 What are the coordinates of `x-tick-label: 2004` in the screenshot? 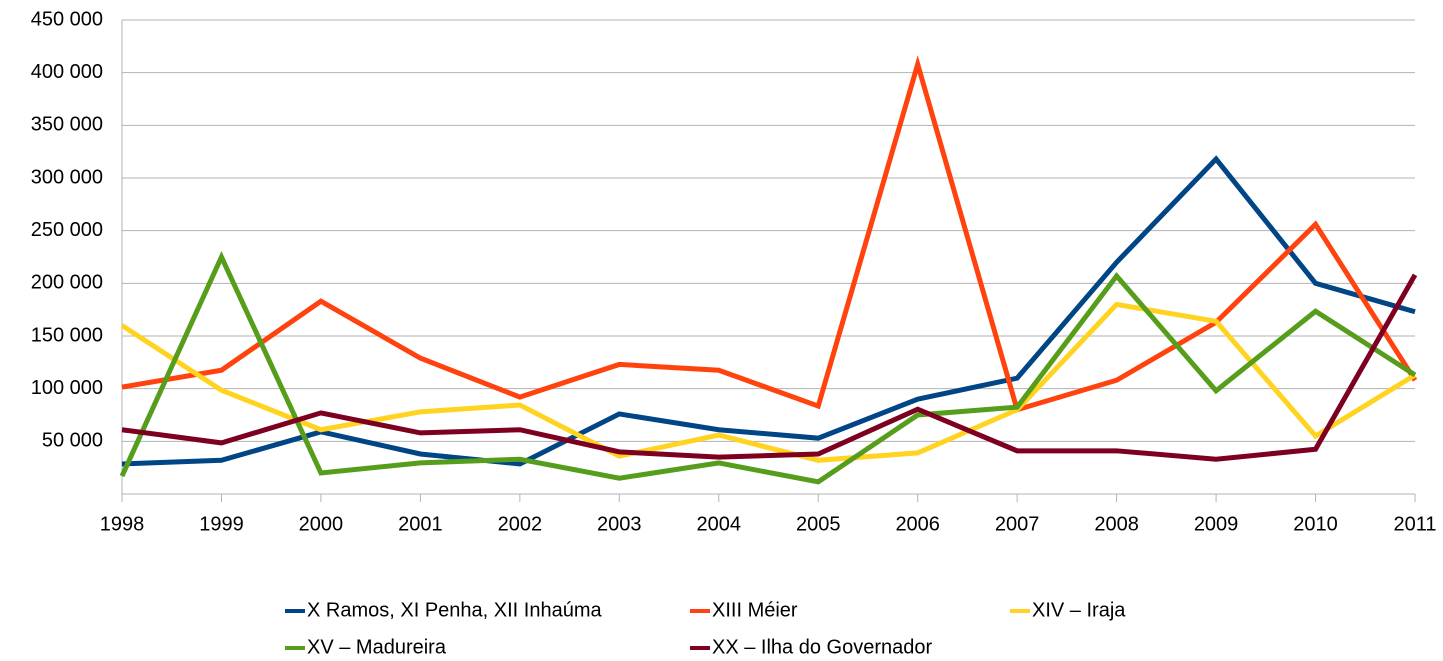 It's located at (719, 524).